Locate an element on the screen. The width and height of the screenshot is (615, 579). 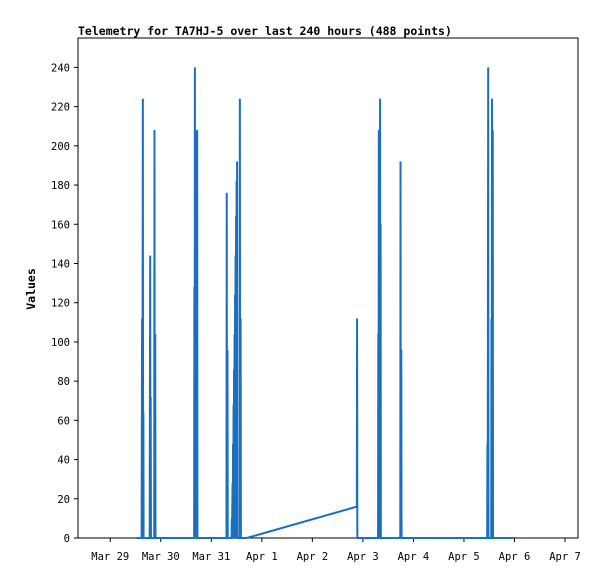
x-tick-label: Mar 30 is located at coordinates (161, 557).